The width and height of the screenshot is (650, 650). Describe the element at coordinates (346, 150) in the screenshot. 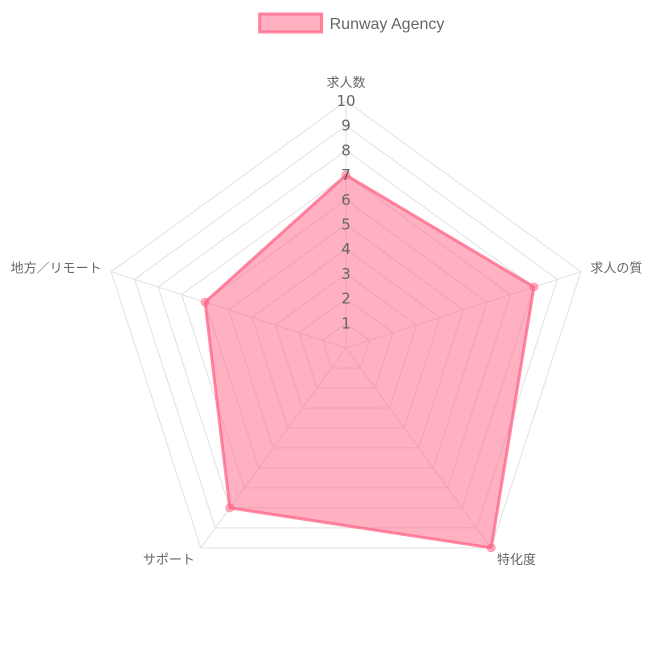

I see `tick-label-8: 8` at that location.